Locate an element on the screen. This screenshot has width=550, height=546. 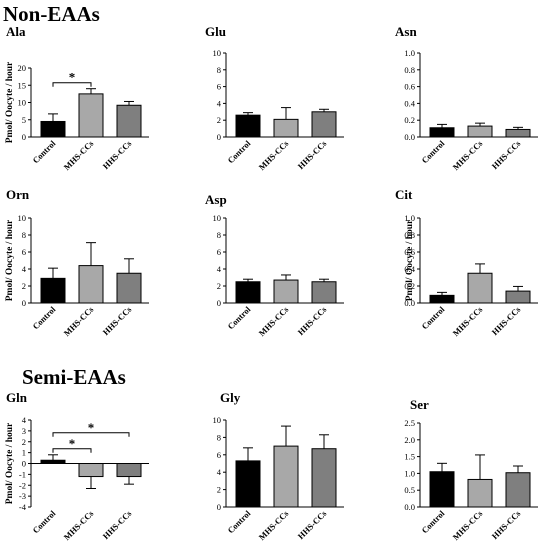
y-tick-label: 1.5 is located at coordinates (409, 457).